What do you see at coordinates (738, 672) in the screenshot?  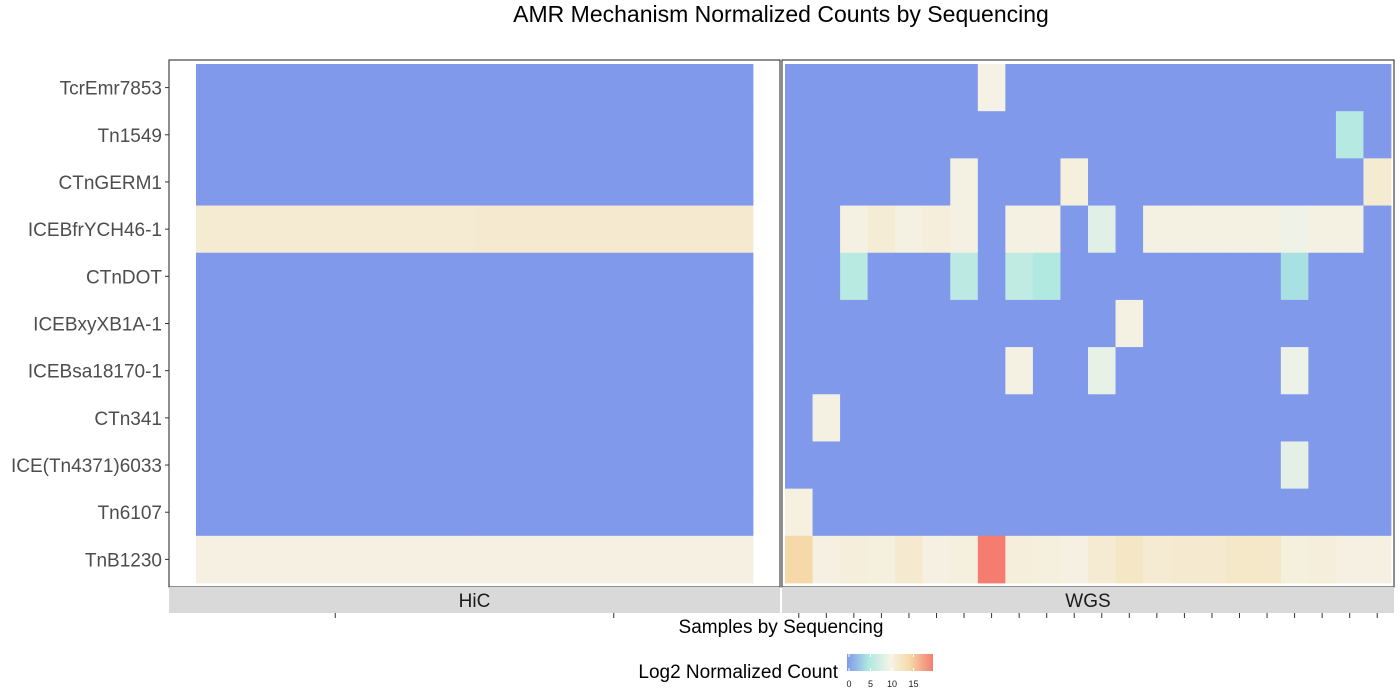 I see `legend-title: Log2 Normalized Count` at bounding box center [738, 672].